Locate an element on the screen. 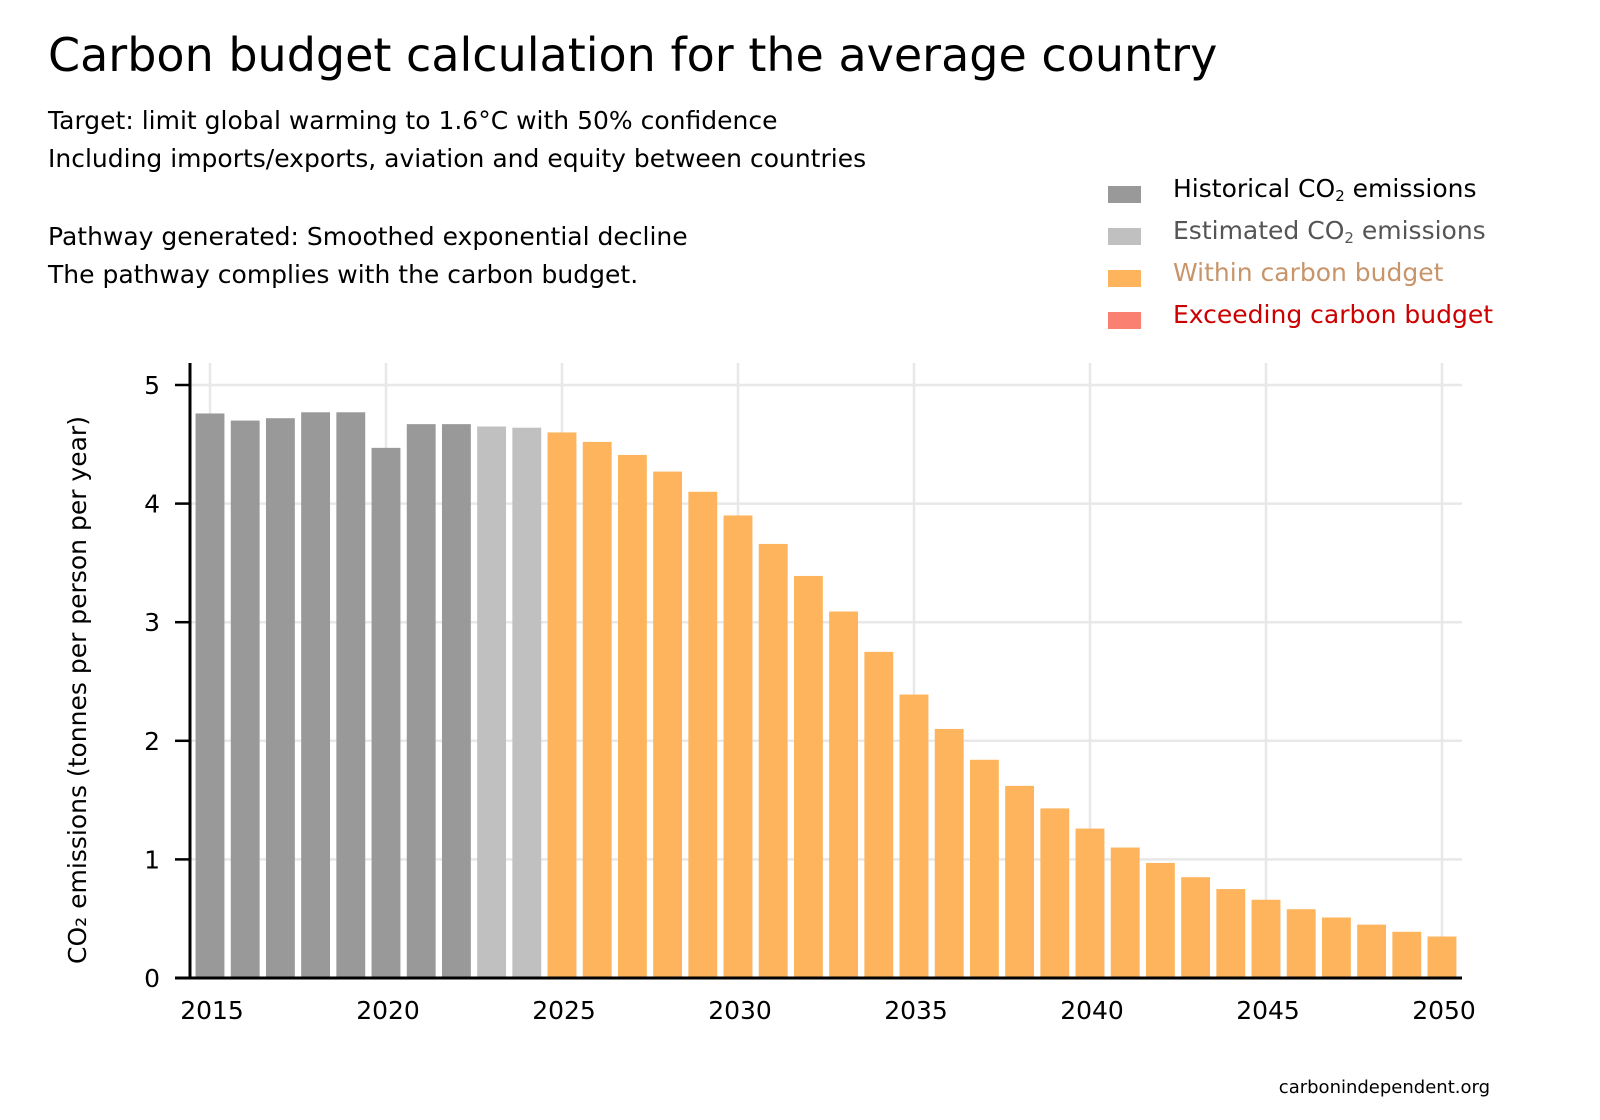 Image resolution: width=1600 pixels, height=1120 pixels. bar-2043 is located at coordinates (1196, 927).